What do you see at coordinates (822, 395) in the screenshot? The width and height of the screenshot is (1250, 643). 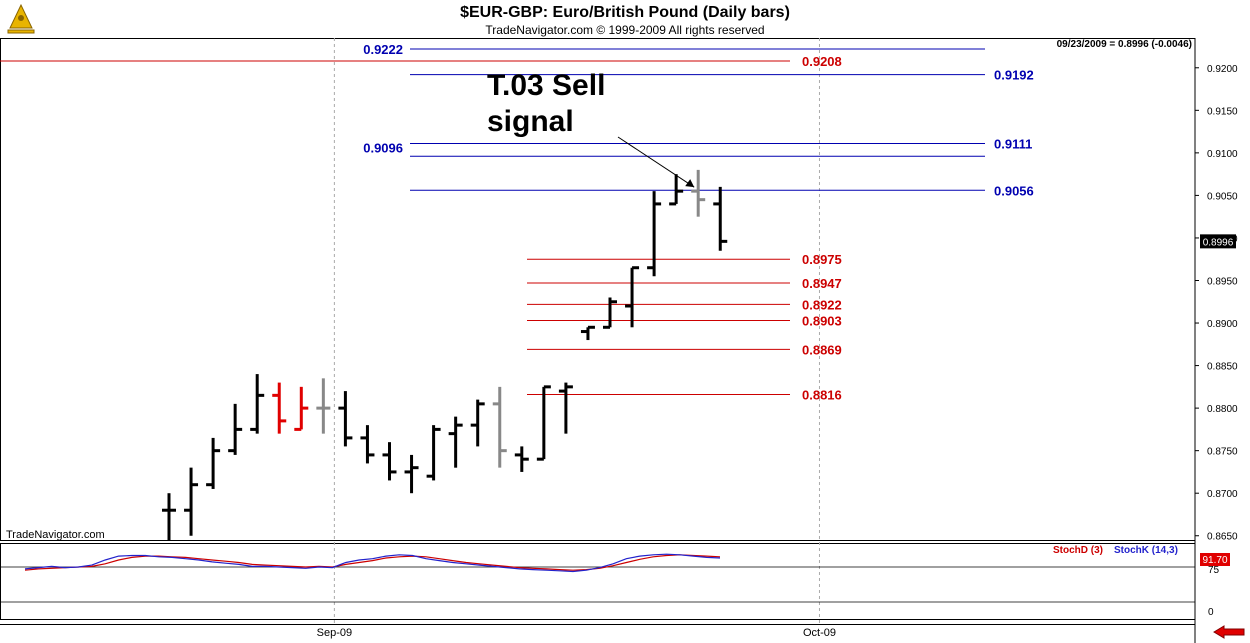 I see `fib-level-label-red: 0.8816` at bounding box center [822, 395].